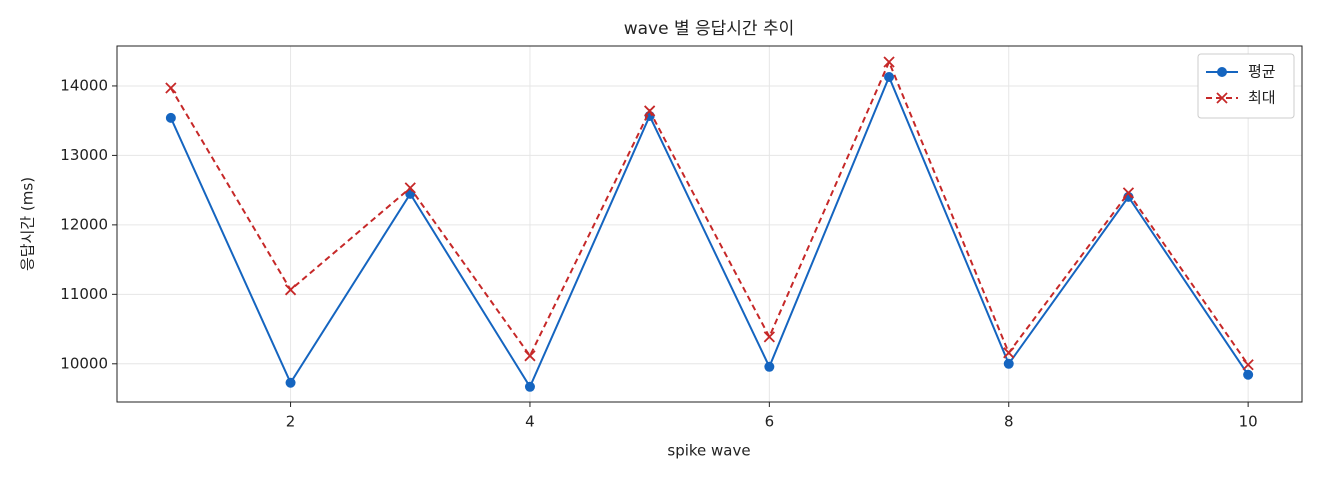 This screenshot has height=480, width=1320. Describe the element at coordinates (1262, 72) in the screenshot. I see `legend-label: 평균` at that location.